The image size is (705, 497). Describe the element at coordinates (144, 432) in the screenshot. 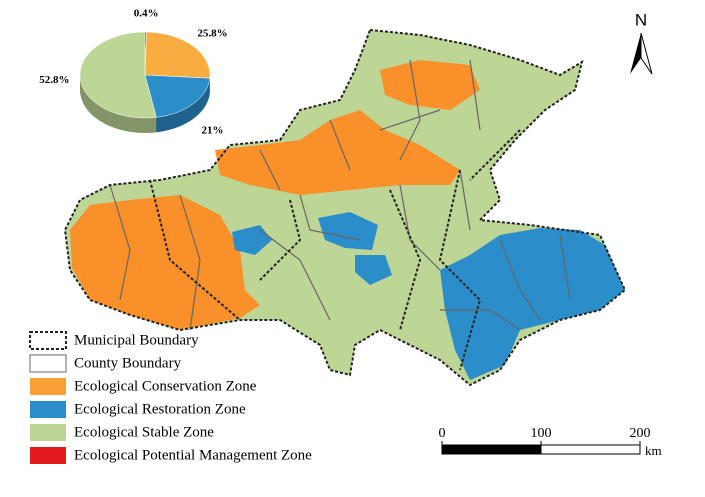

I see `legend-label: Ecological Stable Zone` at that location.